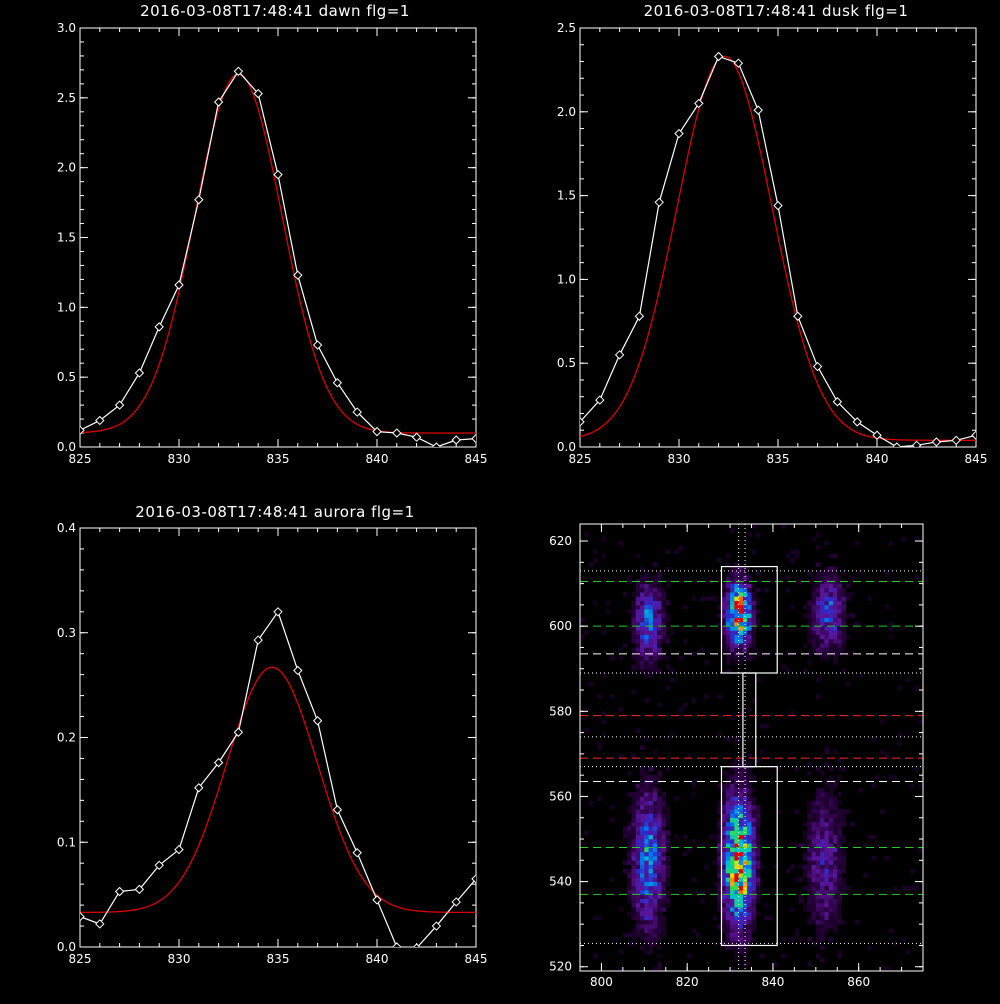 The height and width of the screenshot is (1004, 1000). Describe the element at coordinates (778, 459) in the screenshot. I see `dusk-xtick-label: 835` at that location.